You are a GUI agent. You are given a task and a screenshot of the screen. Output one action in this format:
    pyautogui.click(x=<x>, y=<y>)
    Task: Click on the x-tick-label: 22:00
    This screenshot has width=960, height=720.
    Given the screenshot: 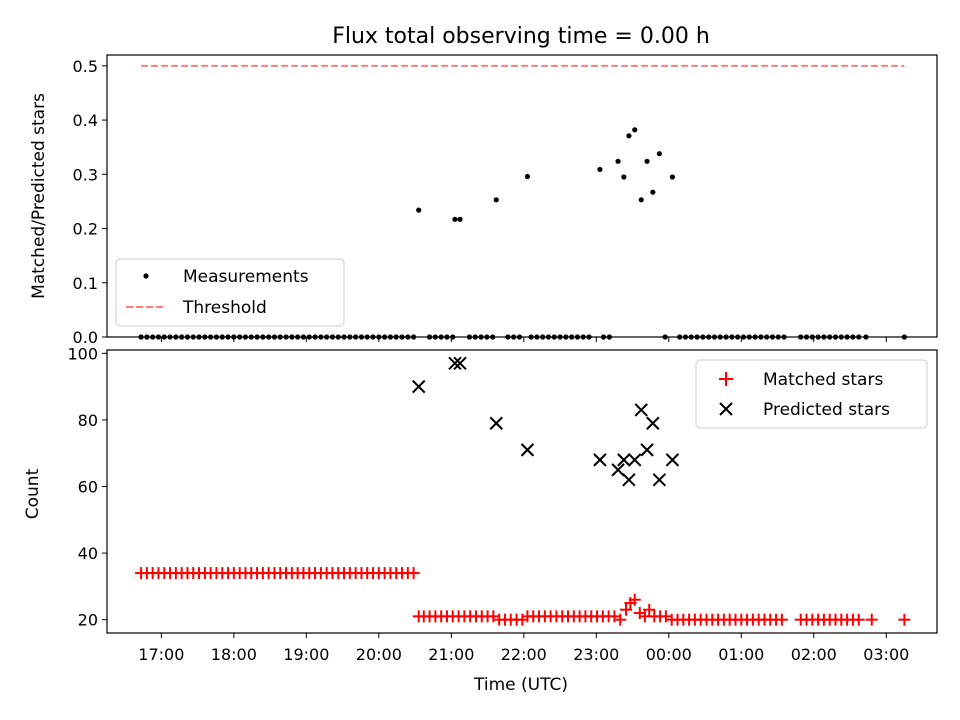 What is the action you would take?
    pyautogui.click(x=524, y=654)
    